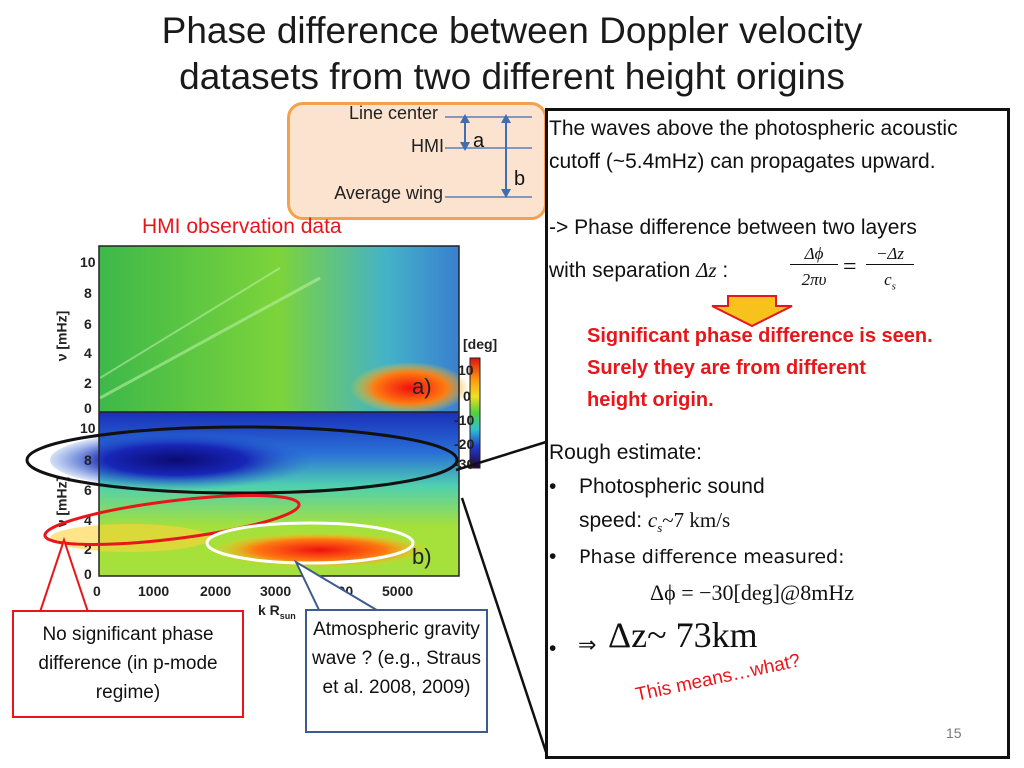 This screenshot has height=768, width=1024. I want to click on legend-average-wing: Average wing, so click(388, 193).